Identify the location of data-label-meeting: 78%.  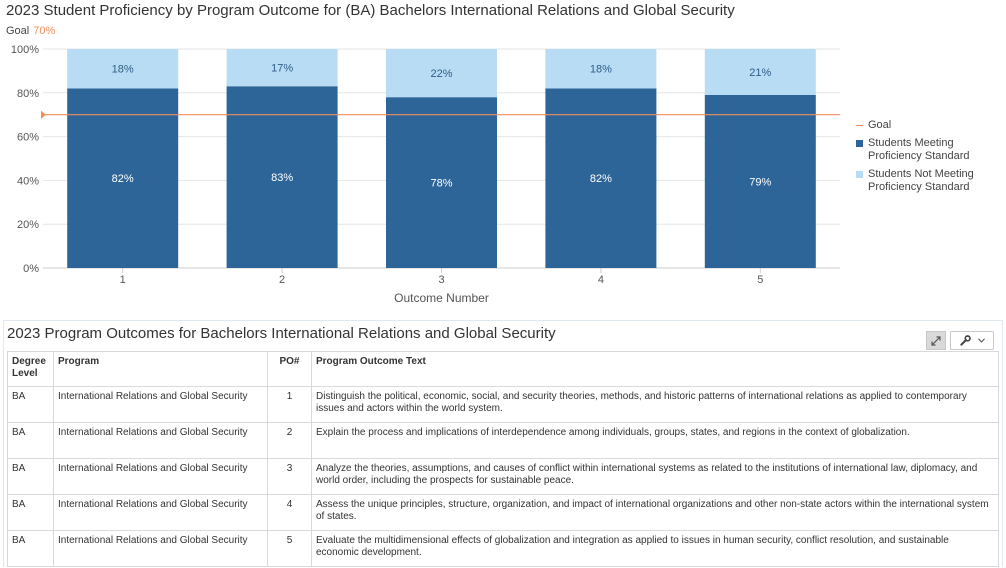
(441, 184).